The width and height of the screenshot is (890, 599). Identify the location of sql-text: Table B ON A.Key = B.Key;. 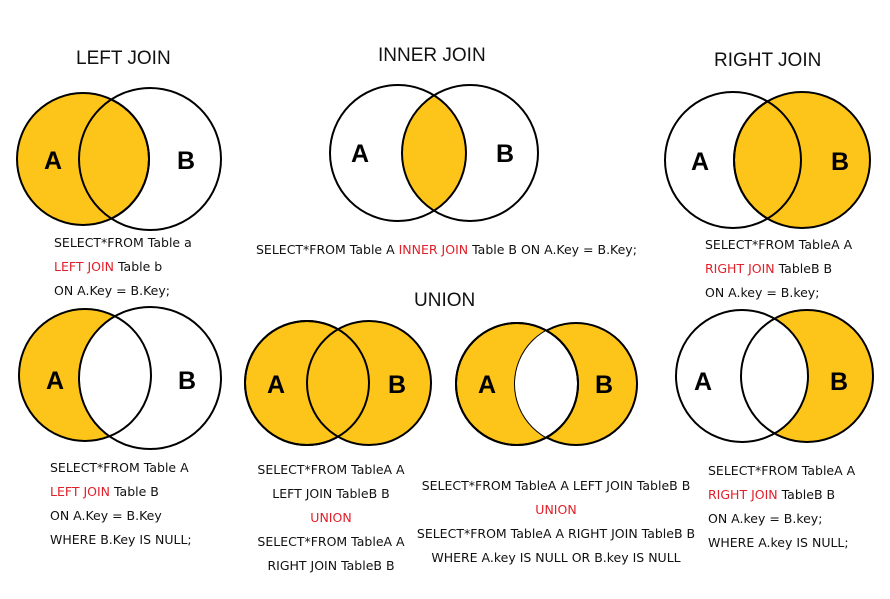
(552, 249).